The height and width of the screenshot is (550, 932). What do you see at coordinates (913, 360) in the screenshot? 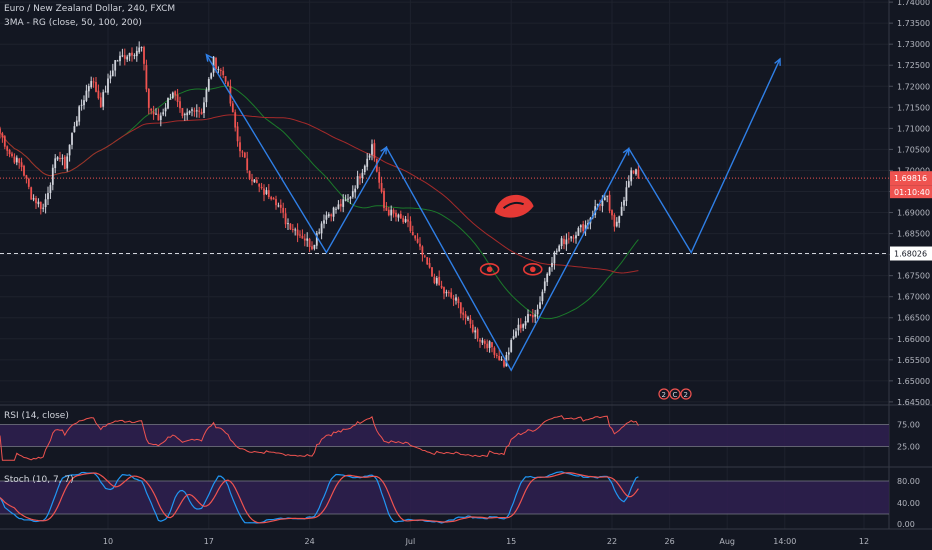
I see `y-tick-label: 1.65500` at bounding box center [913, 360].